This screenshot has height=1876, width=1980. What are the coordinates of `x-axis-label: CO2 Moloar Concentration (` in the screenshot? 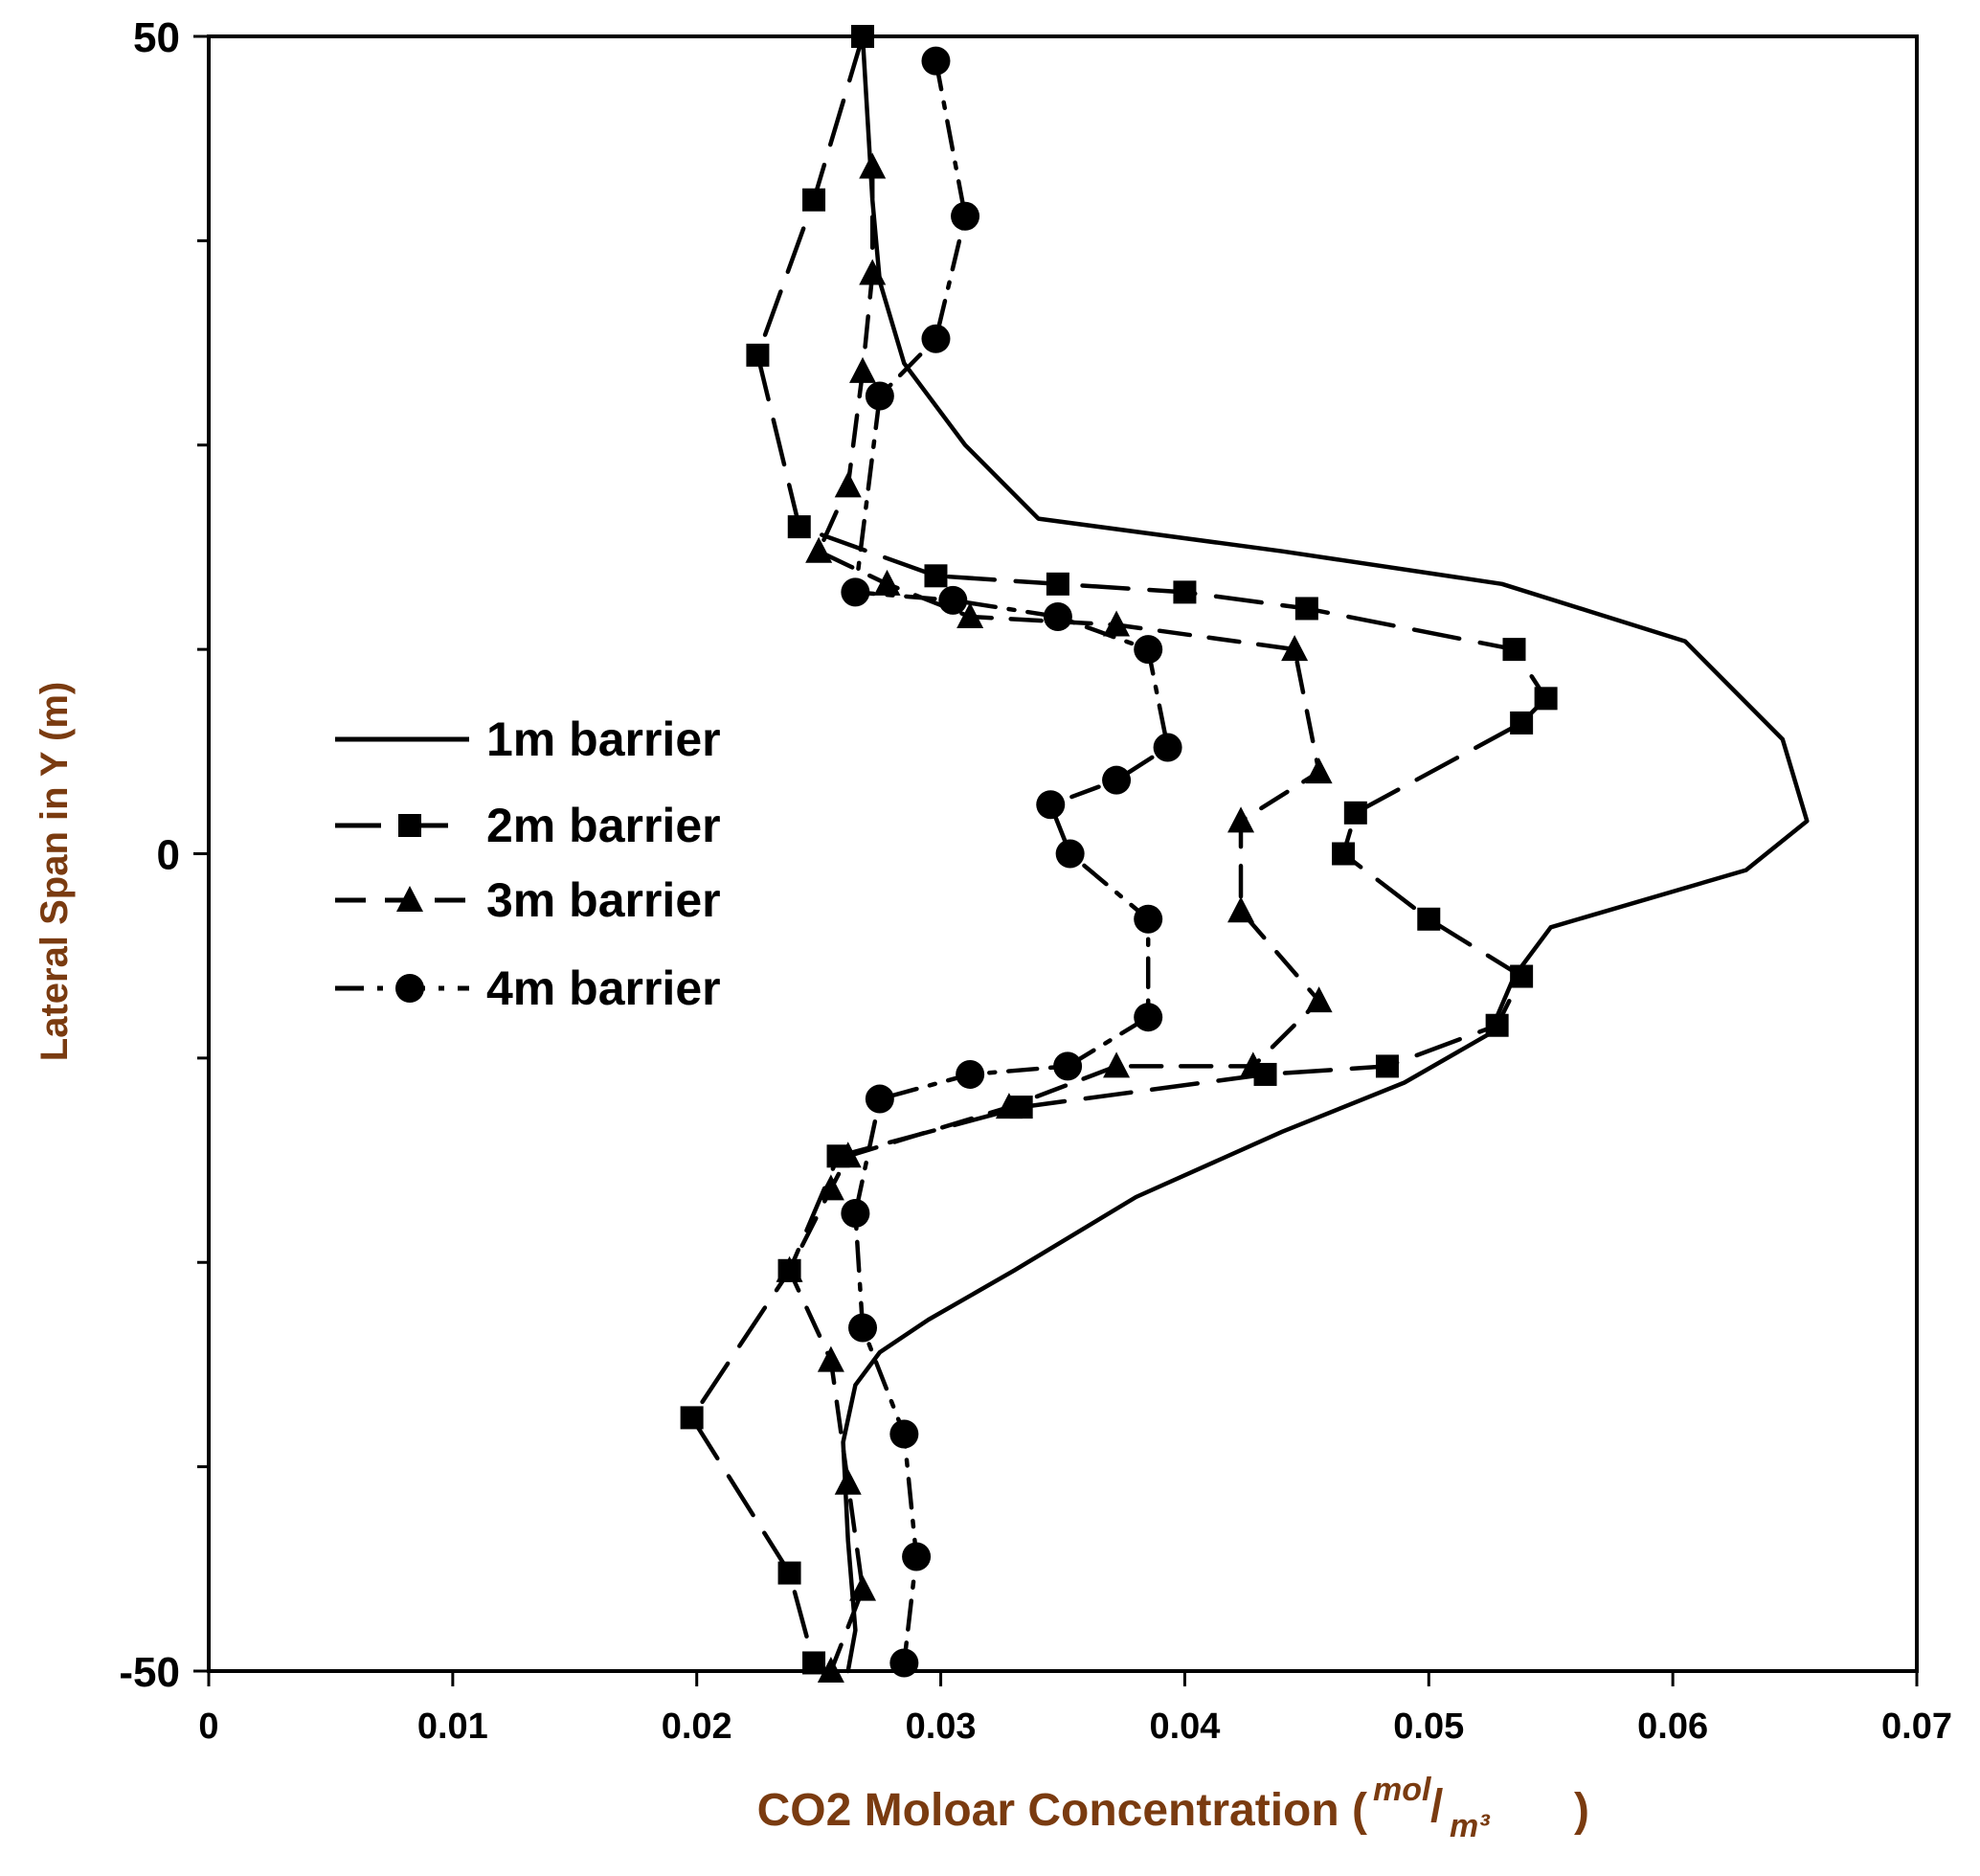 It's located at (1062, 1810).